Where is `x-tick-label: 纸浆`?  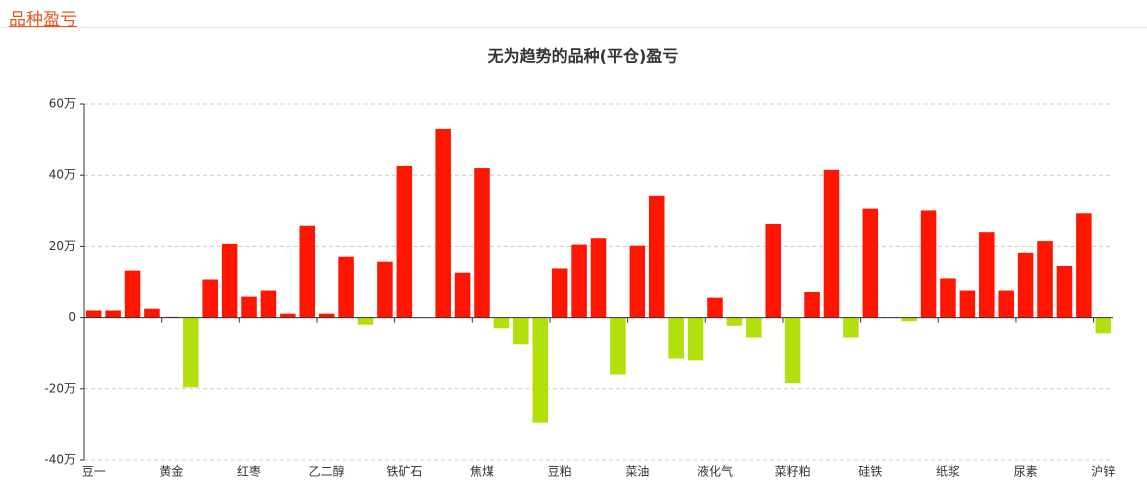
x-tick-label: 纸浆 is located at coordinates (948, 471).